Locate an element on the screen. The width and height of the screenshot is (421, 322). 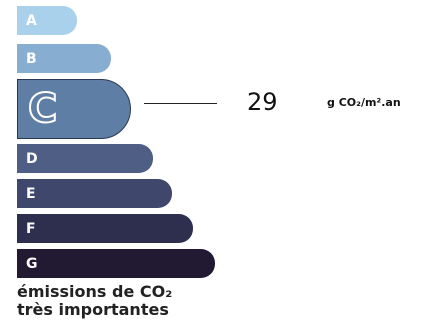
class-label-d: D is located at coordinates (32, 158).